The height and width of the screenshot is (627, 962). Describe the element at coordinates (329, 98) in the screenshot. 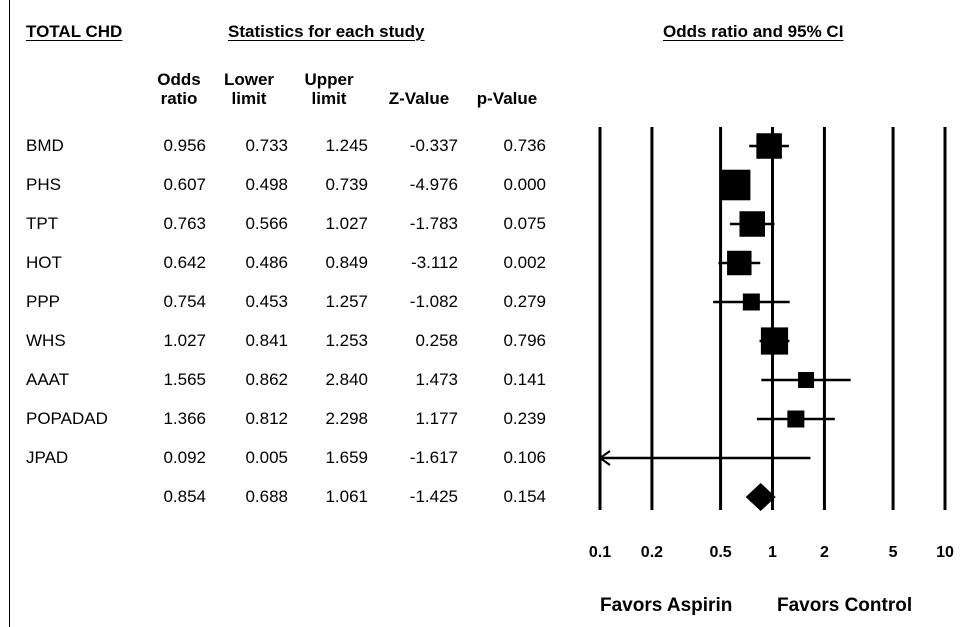

I see `col-upper-limit-line2: limit` at that location.